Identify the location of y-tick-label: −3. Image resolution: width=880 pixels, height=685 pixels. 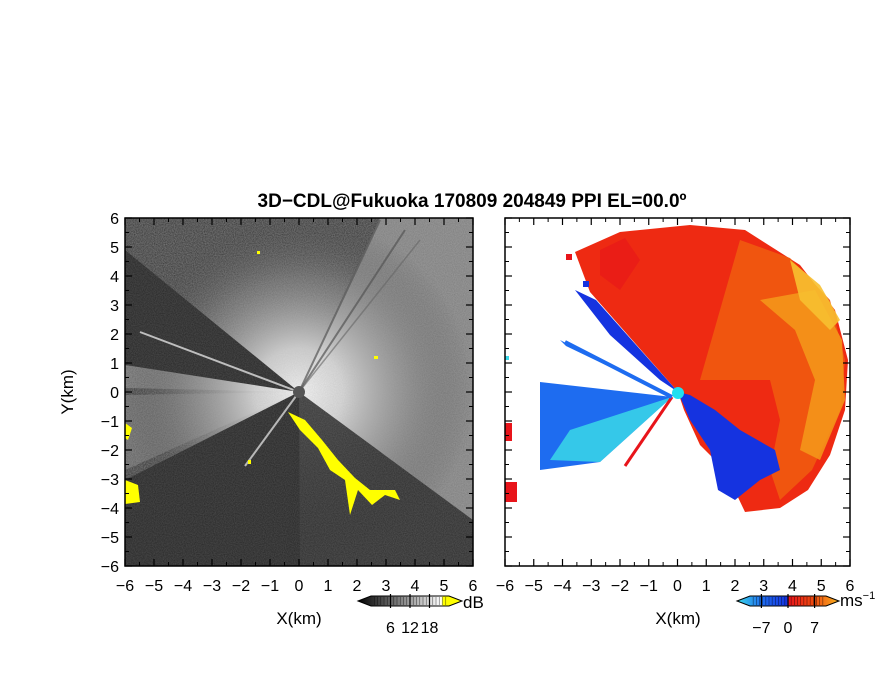
(110, 480).